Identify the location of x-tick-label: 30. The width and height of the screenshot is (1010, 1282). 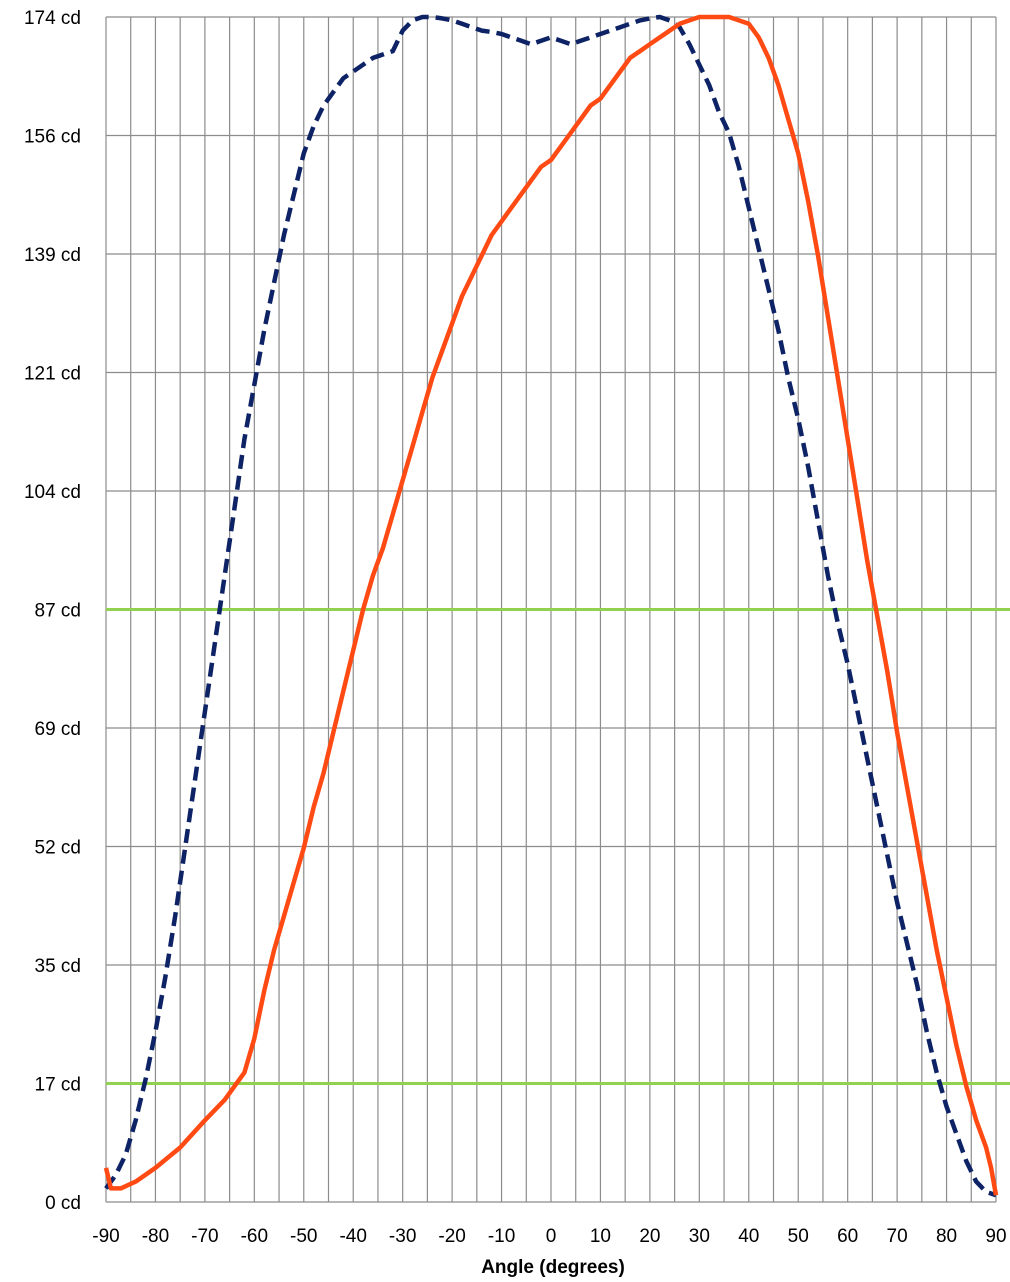
(699, 1236).